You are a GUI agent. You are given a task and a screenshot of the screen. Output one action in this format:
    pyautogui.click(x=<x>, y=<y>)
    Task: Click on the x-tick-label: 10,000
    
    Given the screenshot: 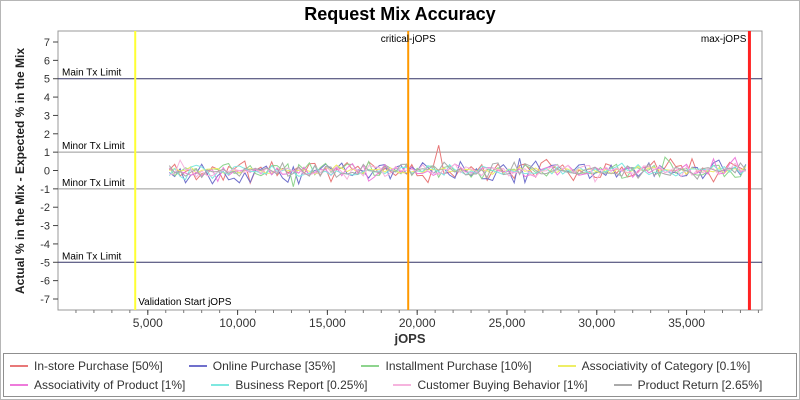 What is the action you would take?
    pyautogui.click(x=237, y=323)
    